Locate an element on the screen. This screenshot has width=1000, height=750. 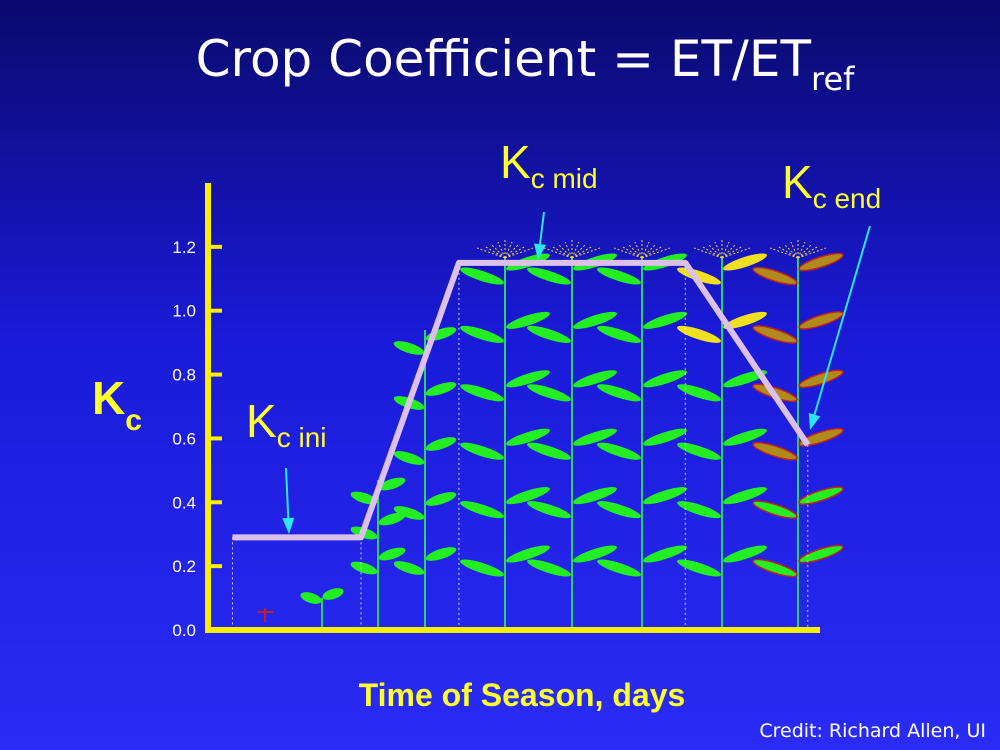
slide-title: Crop Coefficient = ET/ETref is located at coordinates (525, 64).